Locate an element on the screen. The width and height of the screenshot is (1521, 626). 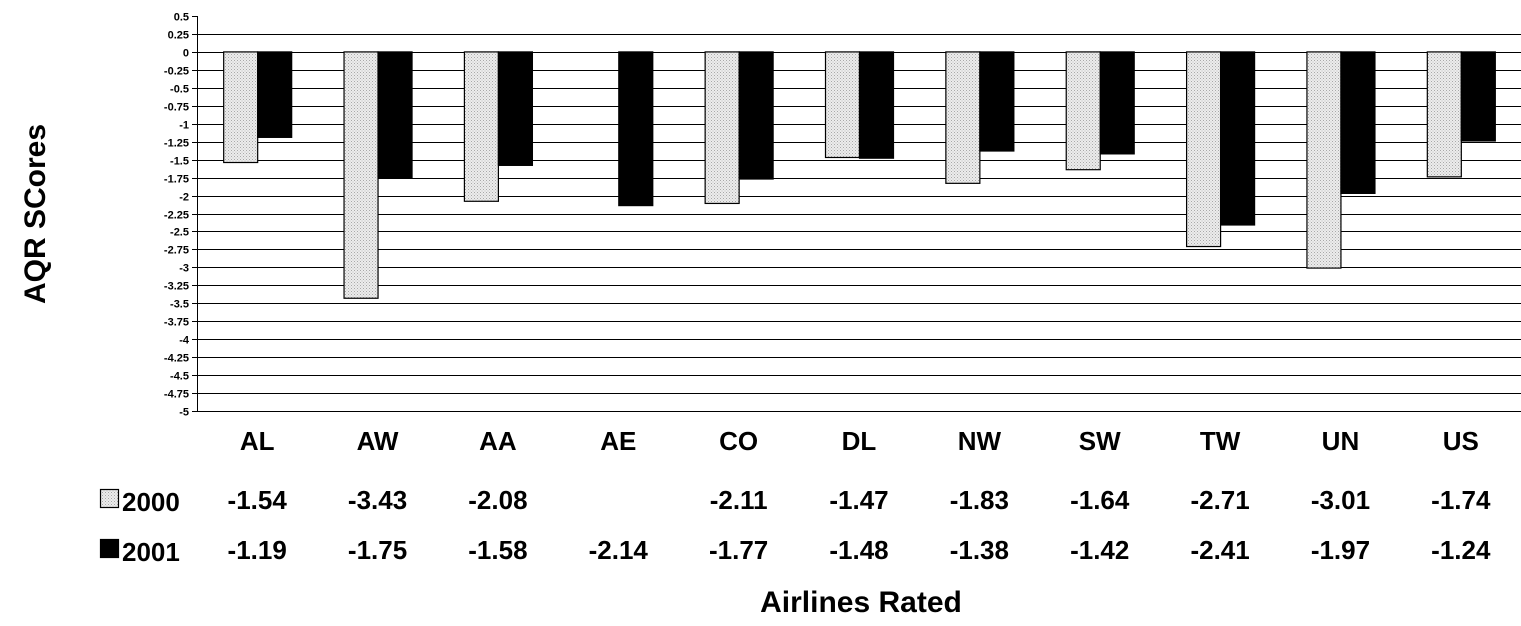
y-tick-label: -2.5 is located at coordinates (179, 233).